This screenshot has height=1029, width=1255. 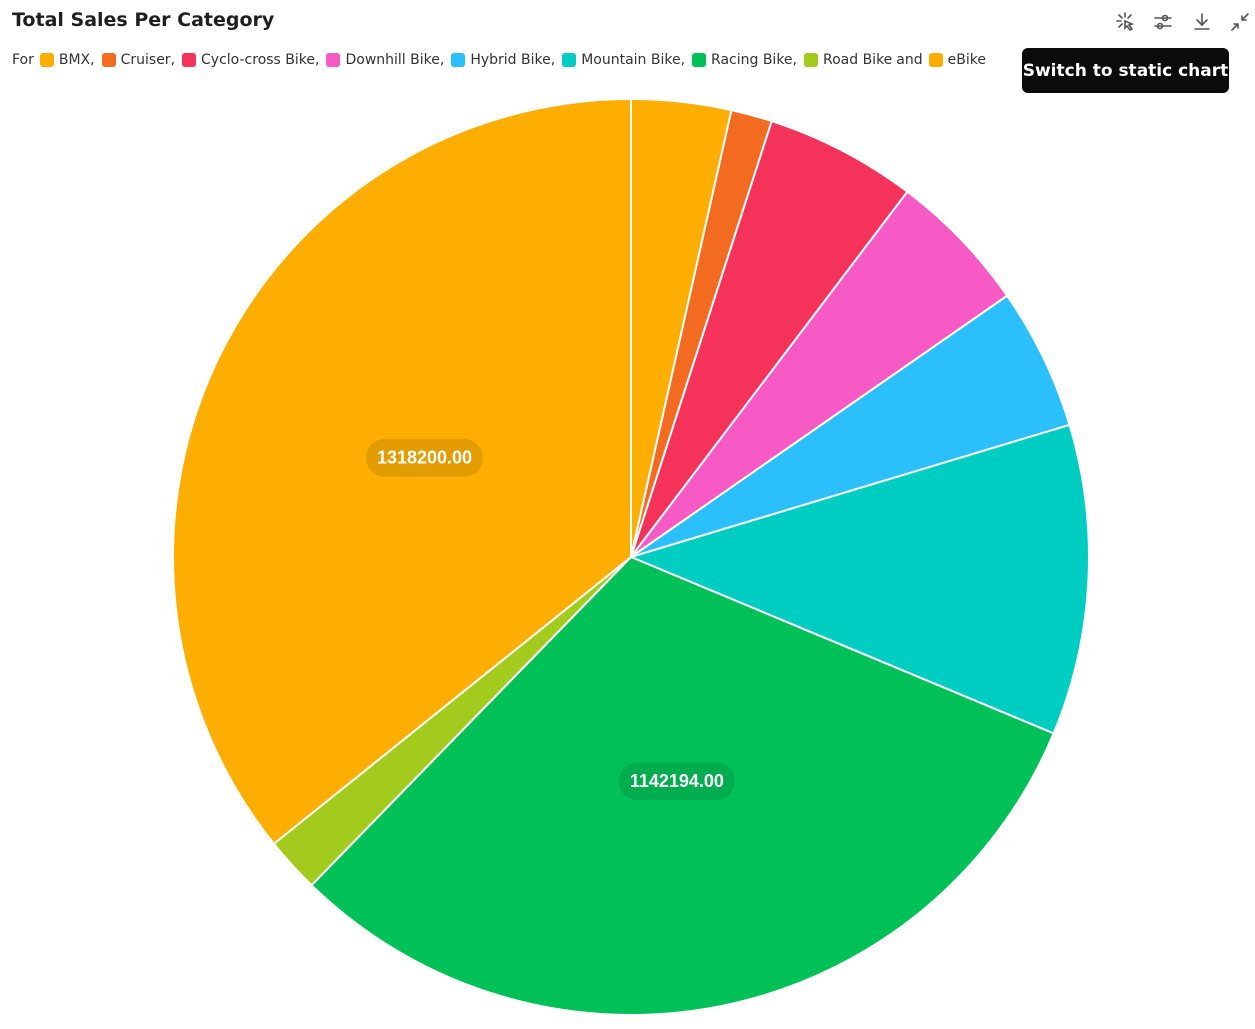 I want to click on legend-label: BMX, so click(x=74, y=60).